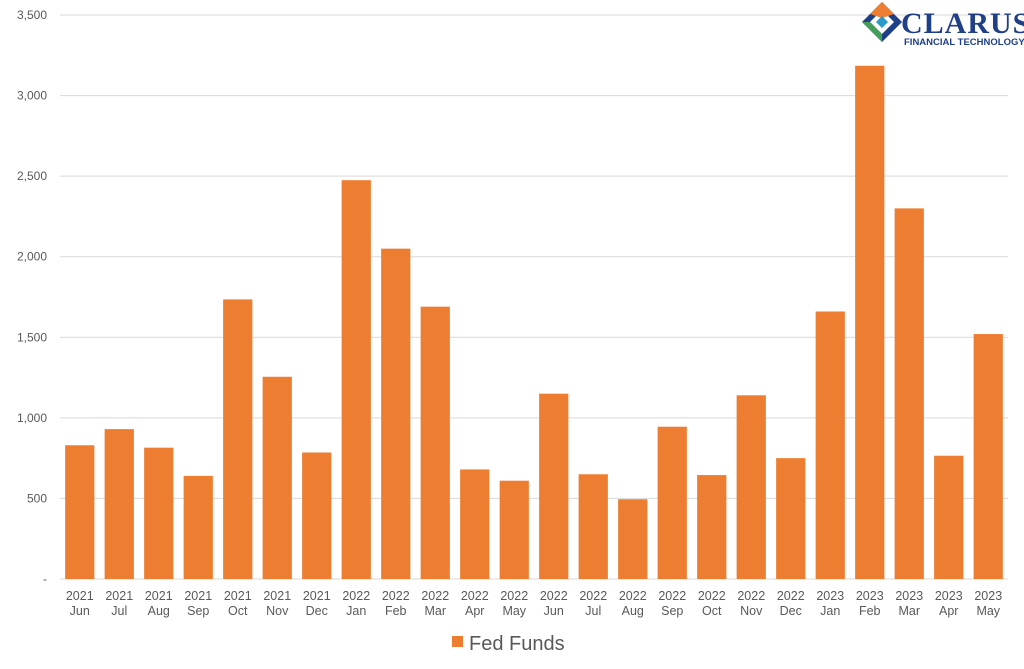 The image size is (1024, 669). What do you see at coordinates (435, 603) in the screenshot?
I see `x-category-label: 2022 Mar` at bounding box center [435, 603].